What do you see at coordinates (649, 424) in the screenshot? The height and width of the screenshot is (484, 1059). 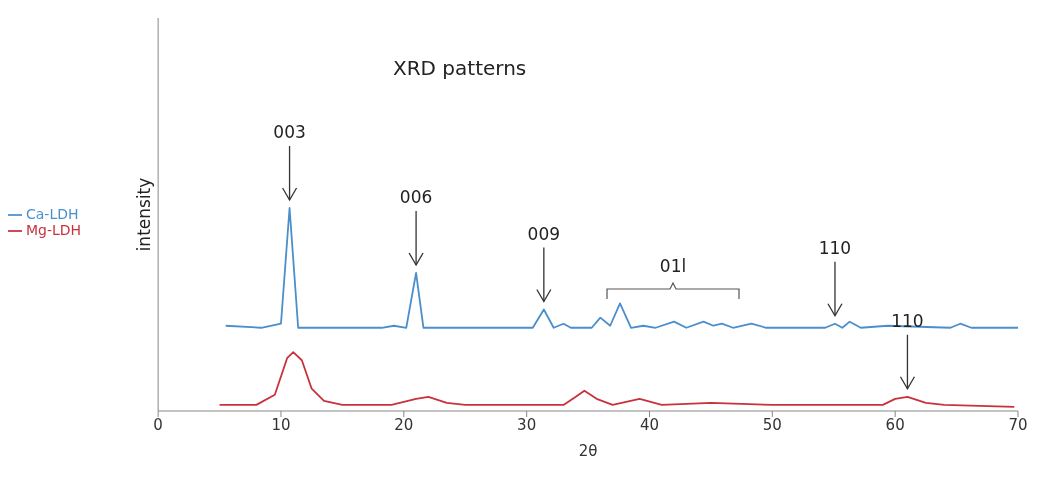 I see `x-tick-label: 40` at bounding box center [649, 424].